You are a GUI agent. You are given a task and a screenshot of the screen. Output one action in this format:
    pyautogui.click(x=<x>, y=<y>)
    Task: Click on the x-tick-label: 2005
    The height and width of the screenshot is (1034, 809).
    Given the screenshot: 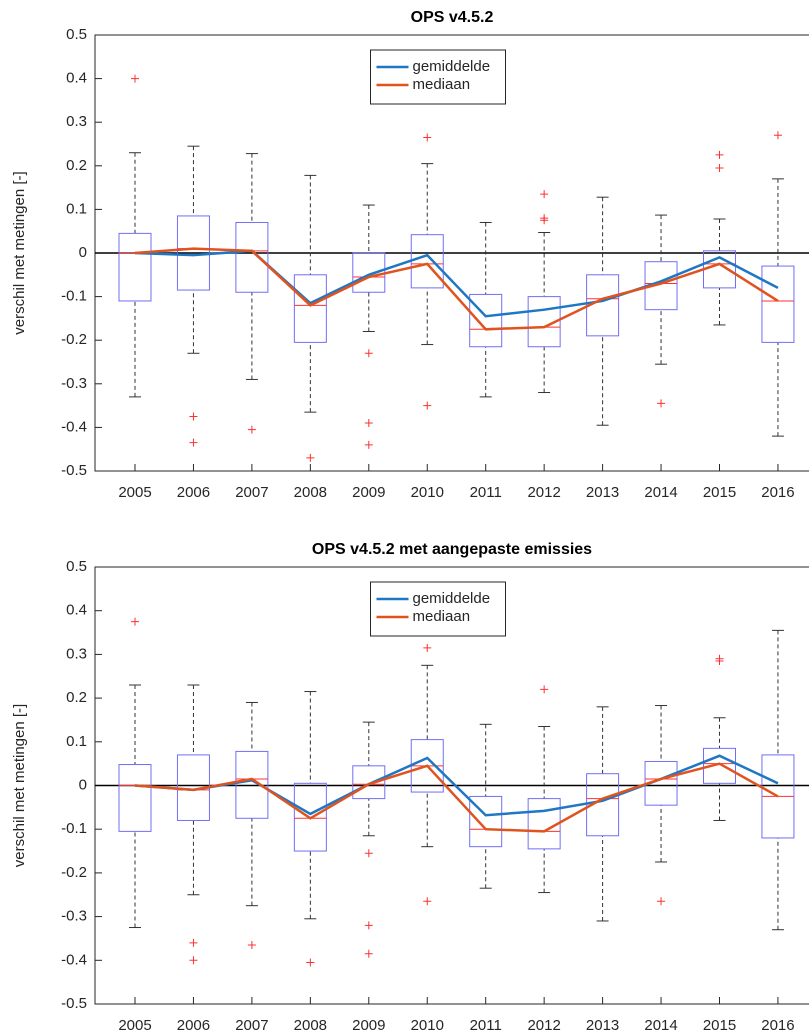 What is the action you would take?
    pyautogui.click(x=134, y=492)
    